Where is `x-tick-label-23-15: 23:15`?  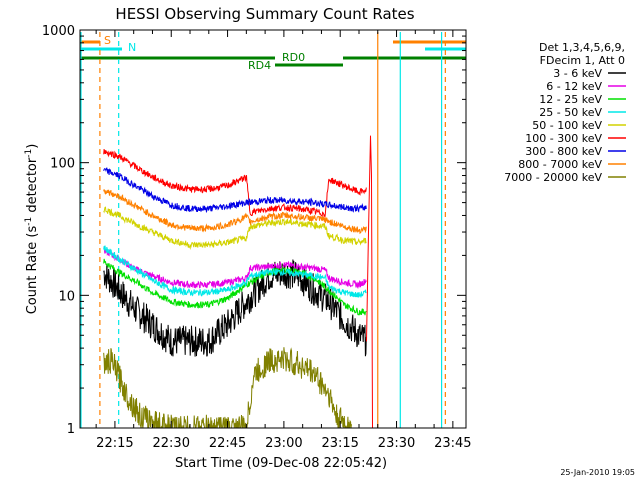 x-tick-label-23-15: 23:15 is located at coordinates (339, 443).